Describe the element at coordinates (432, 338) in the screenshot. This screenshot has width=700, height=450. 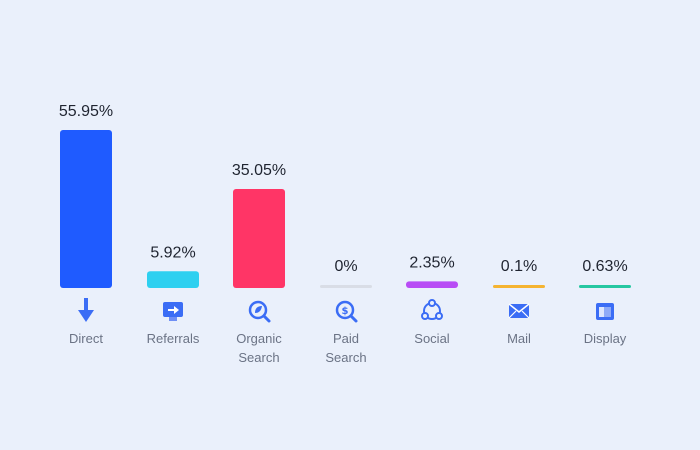
I see `category-label-5-line-1: Social` at that location.